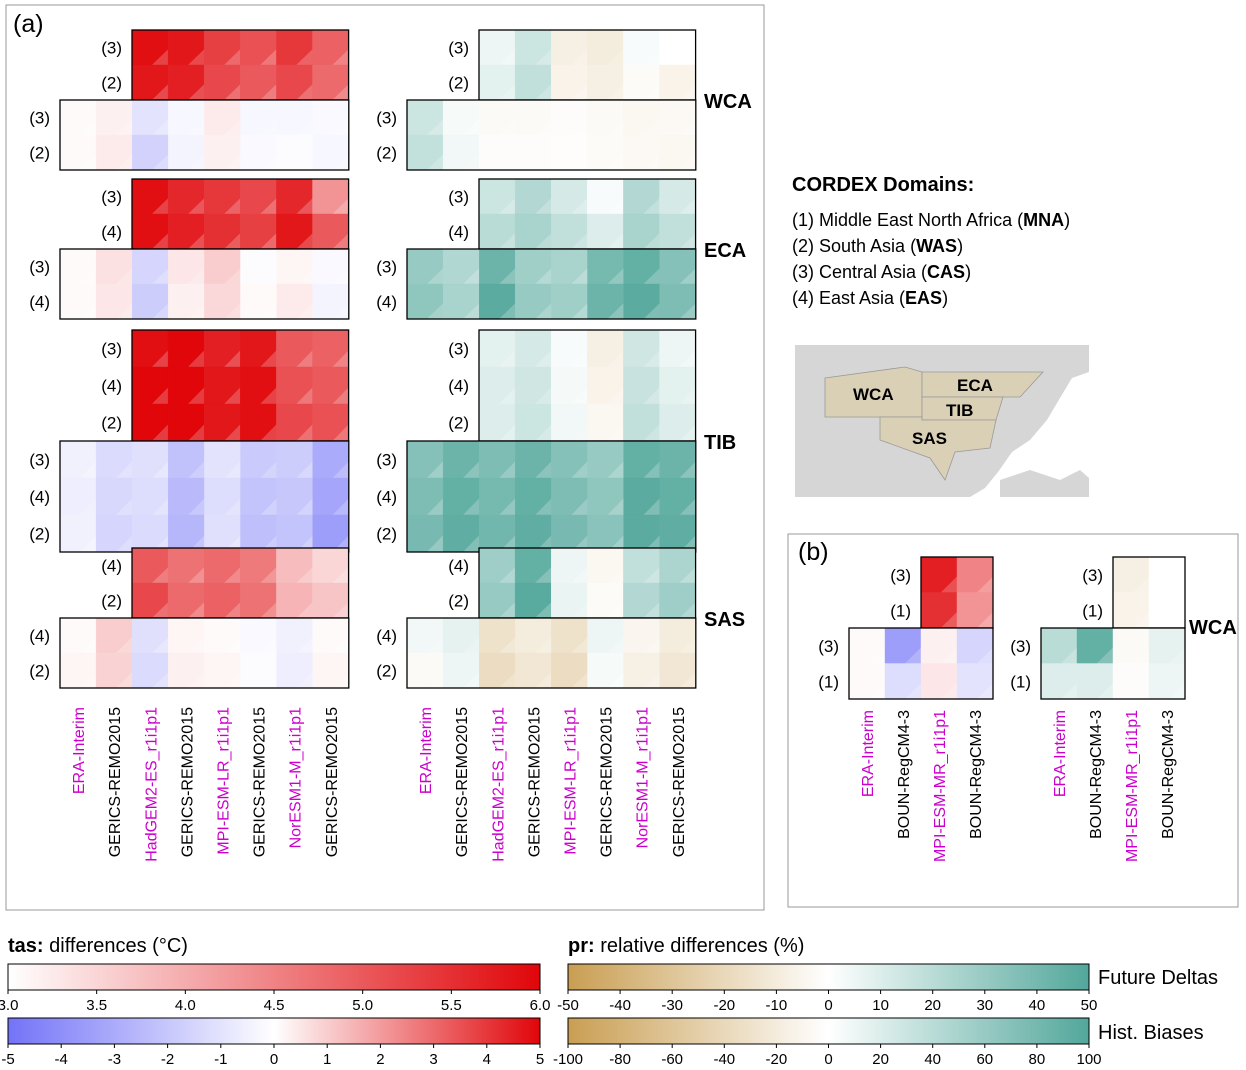 Image resolution: width=1246 pixels, height=1070 pixels. What do you see at coordinates (204, 653) in the screenshot?
I see `tas-hist-block` at bounding box center [204, 653].